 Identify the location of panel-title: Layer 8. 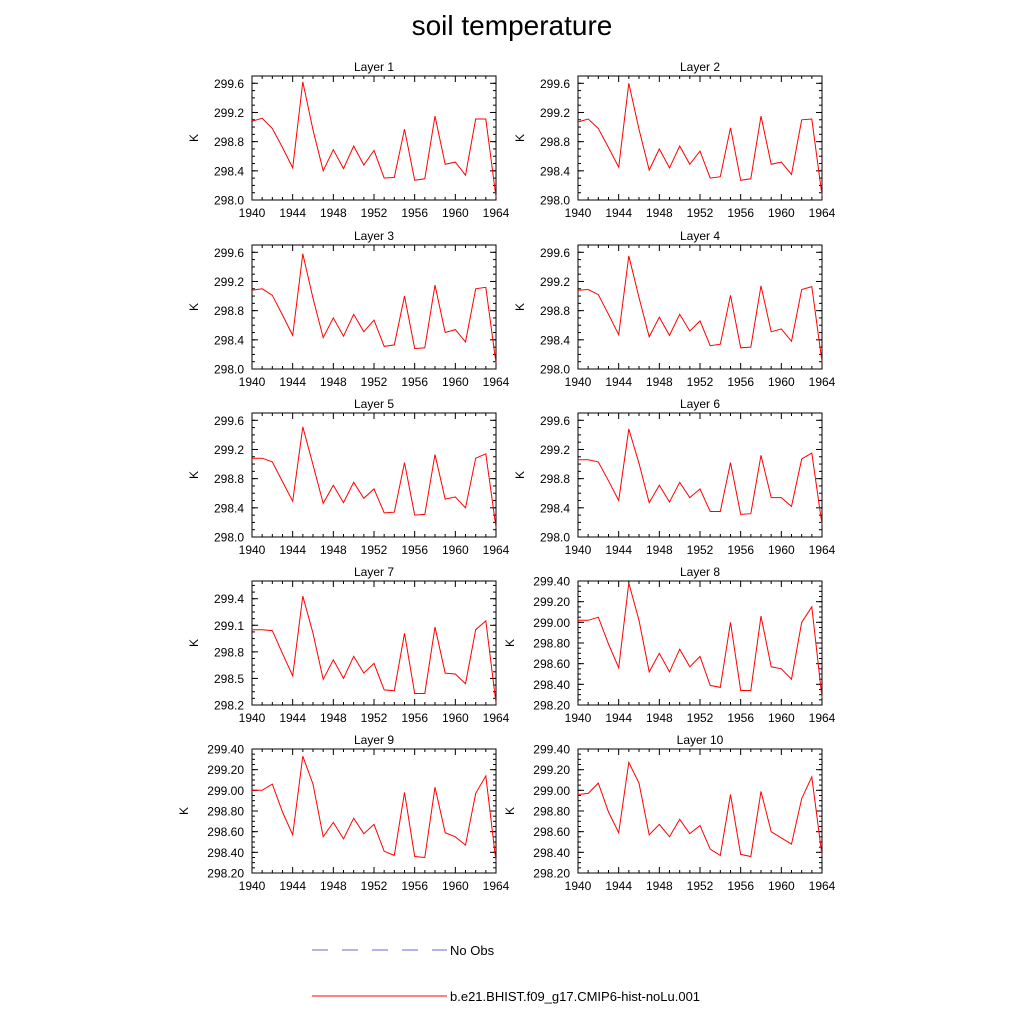
(700, 572).